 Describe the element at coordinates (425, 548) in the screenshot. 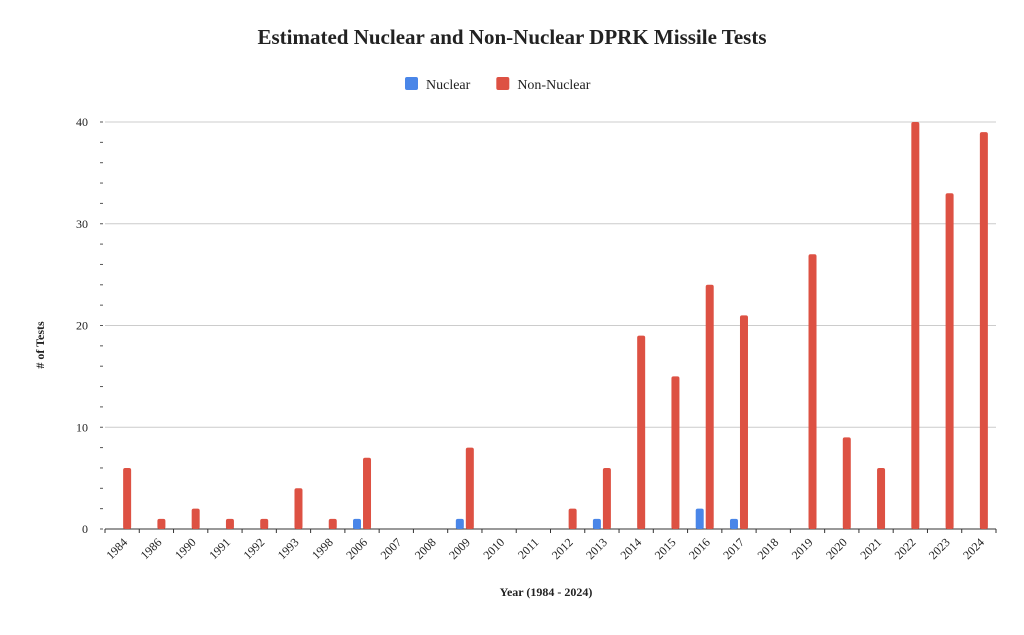

I see `x-tick-label: 2008` at that location.